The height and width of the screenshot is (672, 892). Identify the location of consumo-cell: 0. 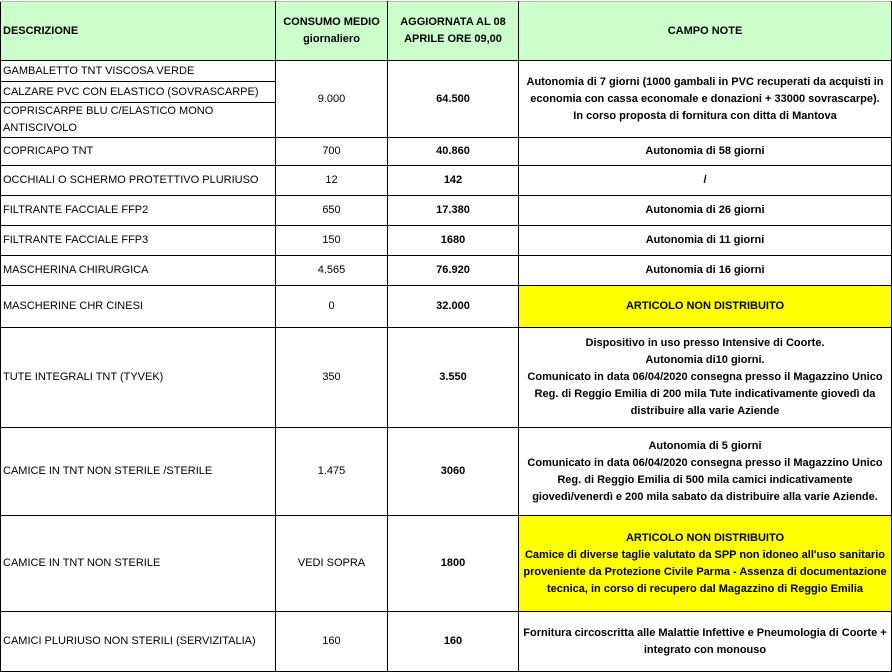
(331, 306).